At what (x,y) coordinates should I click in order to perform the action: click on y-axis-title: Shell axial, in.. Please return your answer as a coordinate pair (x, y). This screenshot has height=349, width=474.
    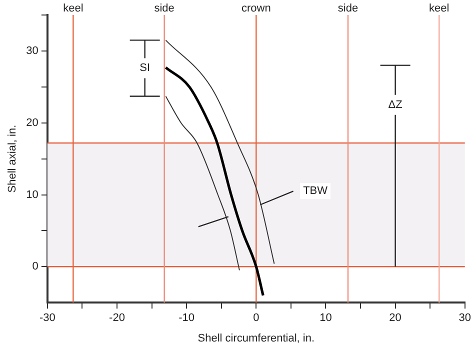
    Looking at the image, I should click on (12, 158).